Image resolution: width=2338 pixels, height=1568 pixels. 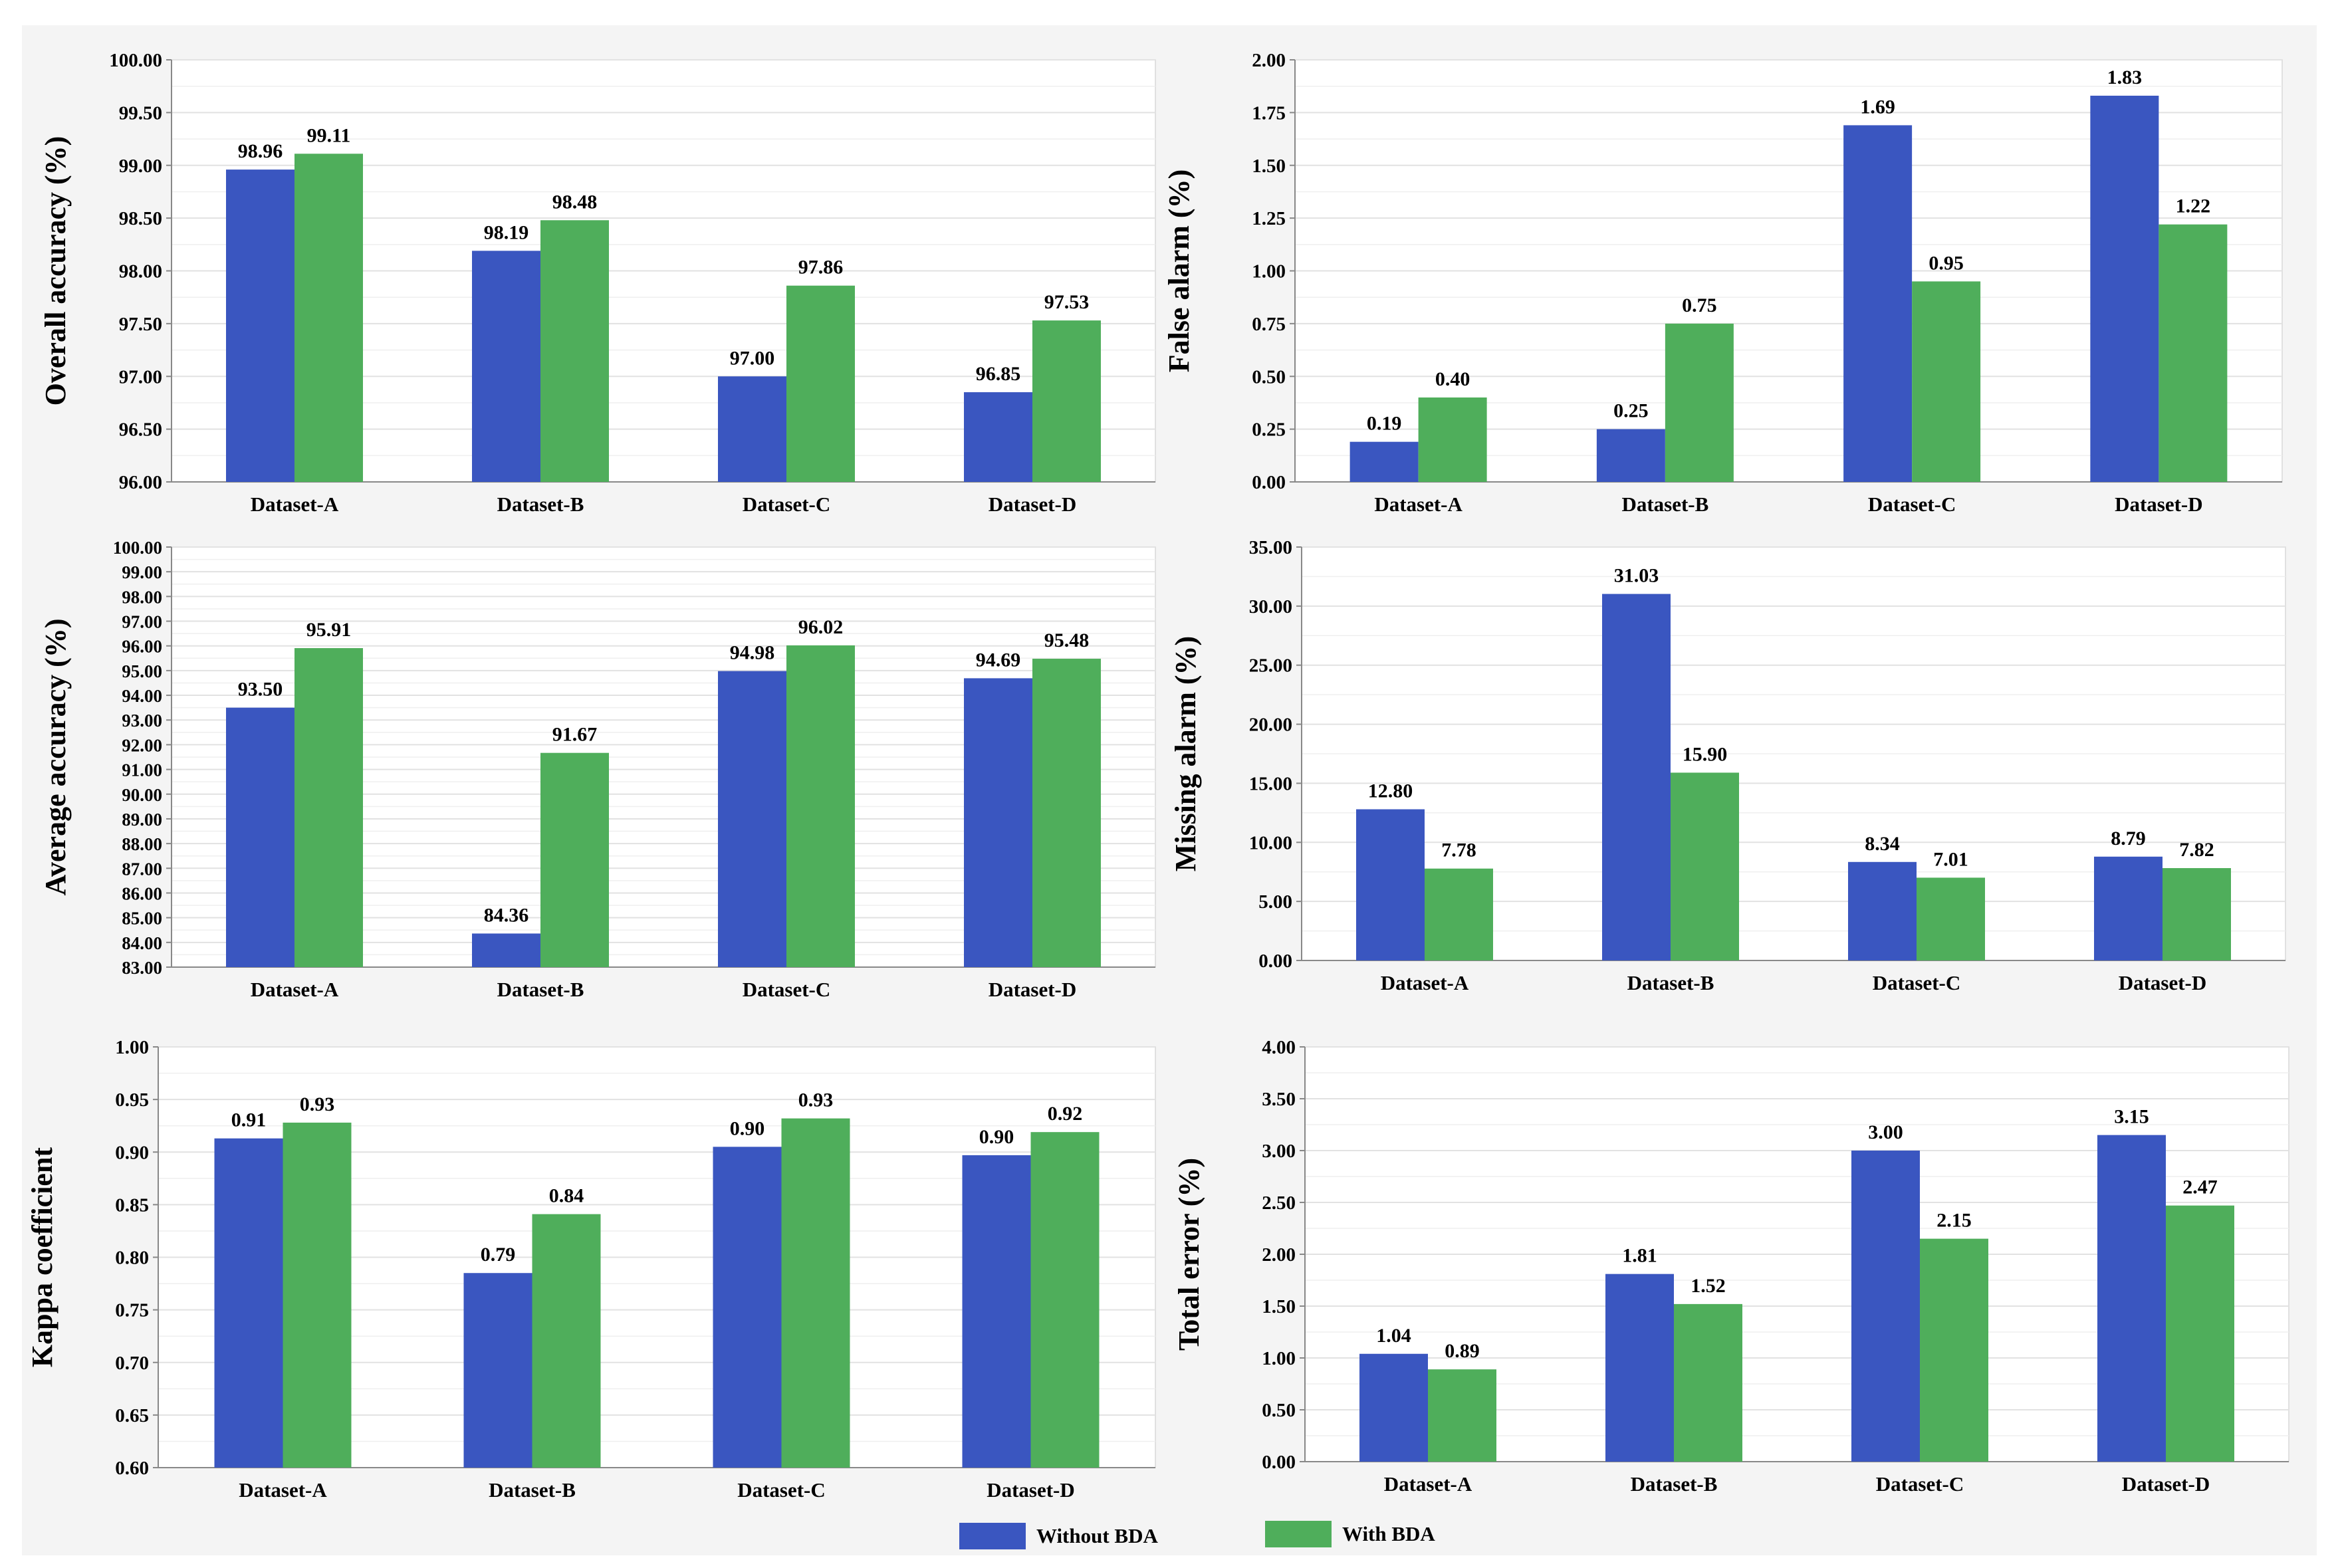 What do you see at coordinates (1269, 377) in the screenshot?
I see `y-tick-label: 0.50` at bounding box center [1269, 377].